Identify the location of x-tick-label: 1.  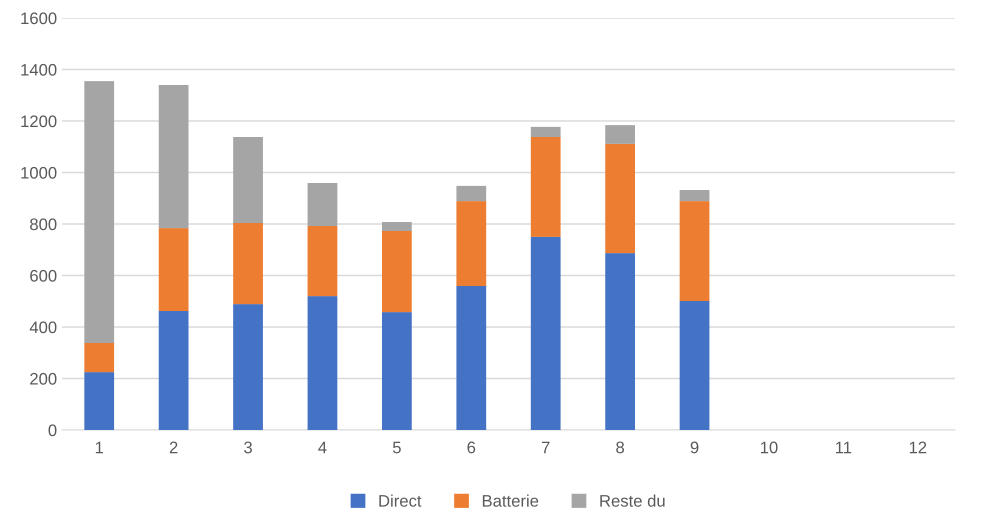
(100, 448).